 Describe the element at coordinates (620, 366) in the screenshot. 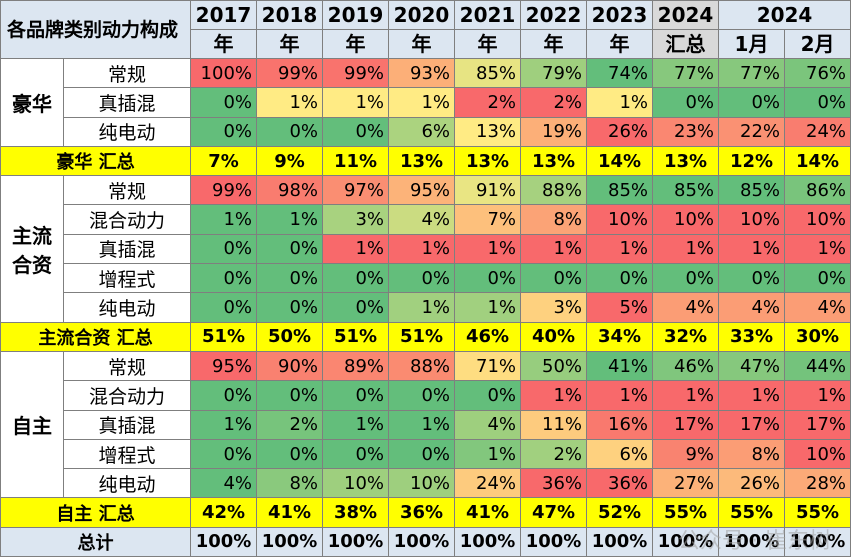

I see `value-cell: 41%` at that location.